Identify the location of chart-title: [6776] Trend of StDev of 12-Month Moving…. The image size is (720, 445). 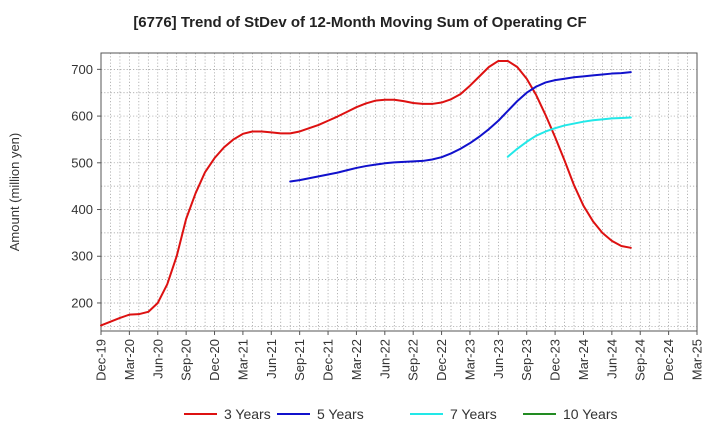
(360, 22).